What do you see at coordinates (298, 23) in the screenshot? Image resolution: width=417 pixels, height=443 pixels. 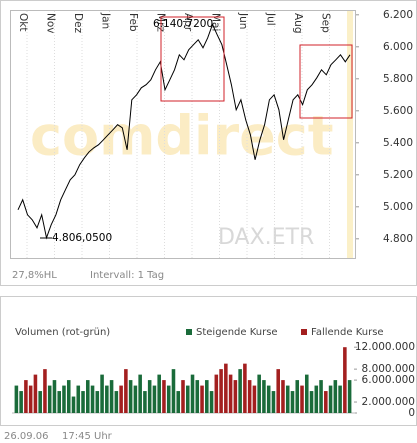 I see `x-tick-label: Aug` at bounding box center [298, 23].